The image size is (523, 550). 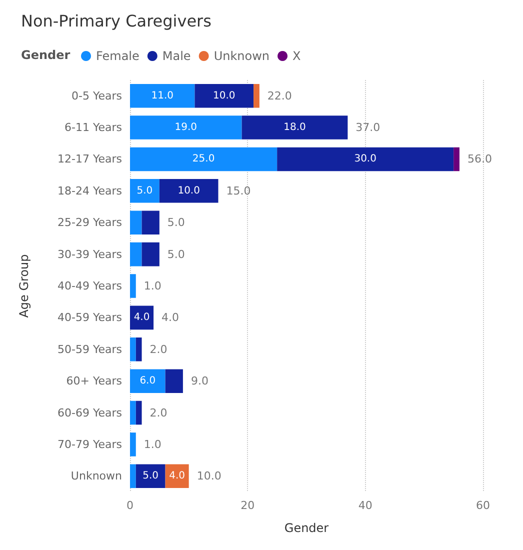 I want to click on y-tick-label: 40-59 Years, so click(x=90, y=317).